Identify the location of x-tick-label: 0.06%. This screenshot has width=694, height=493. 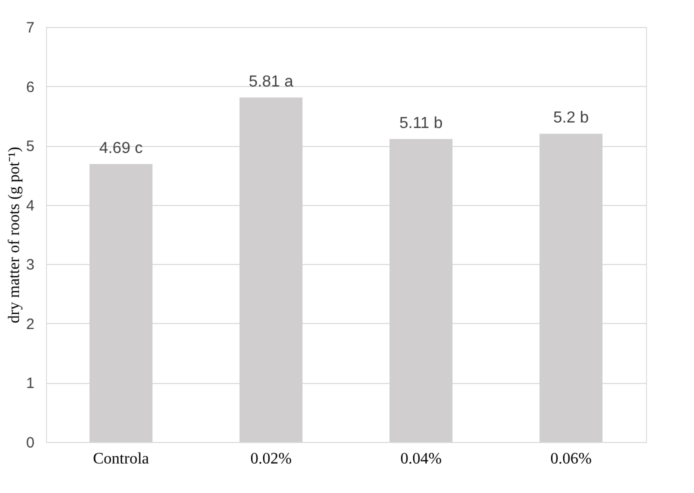
(571, 459).